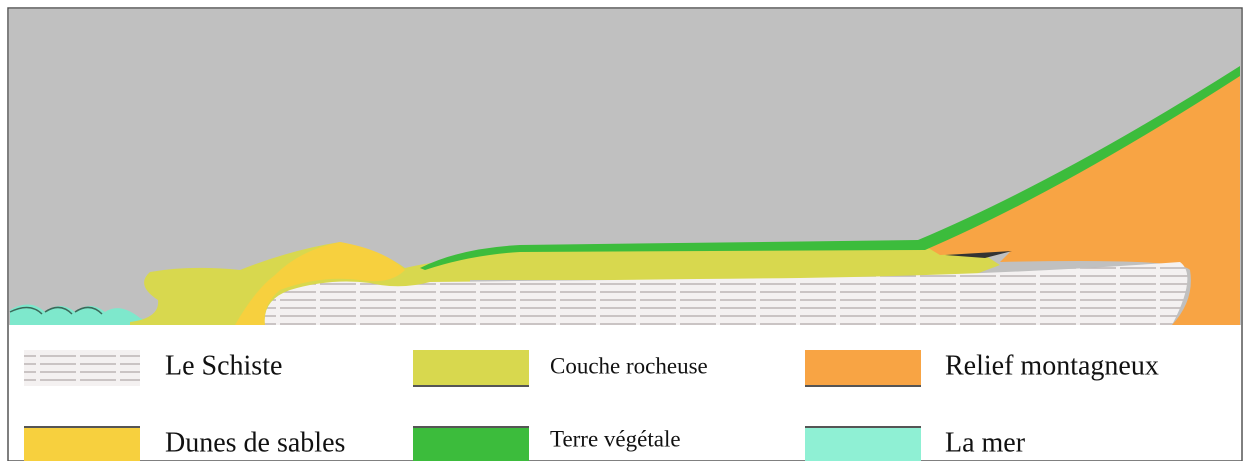  What do you see at coordinates (255, 442) in the screenshot?
I see `legend-label: Dunes de sables` at bounding box center [255, 442].